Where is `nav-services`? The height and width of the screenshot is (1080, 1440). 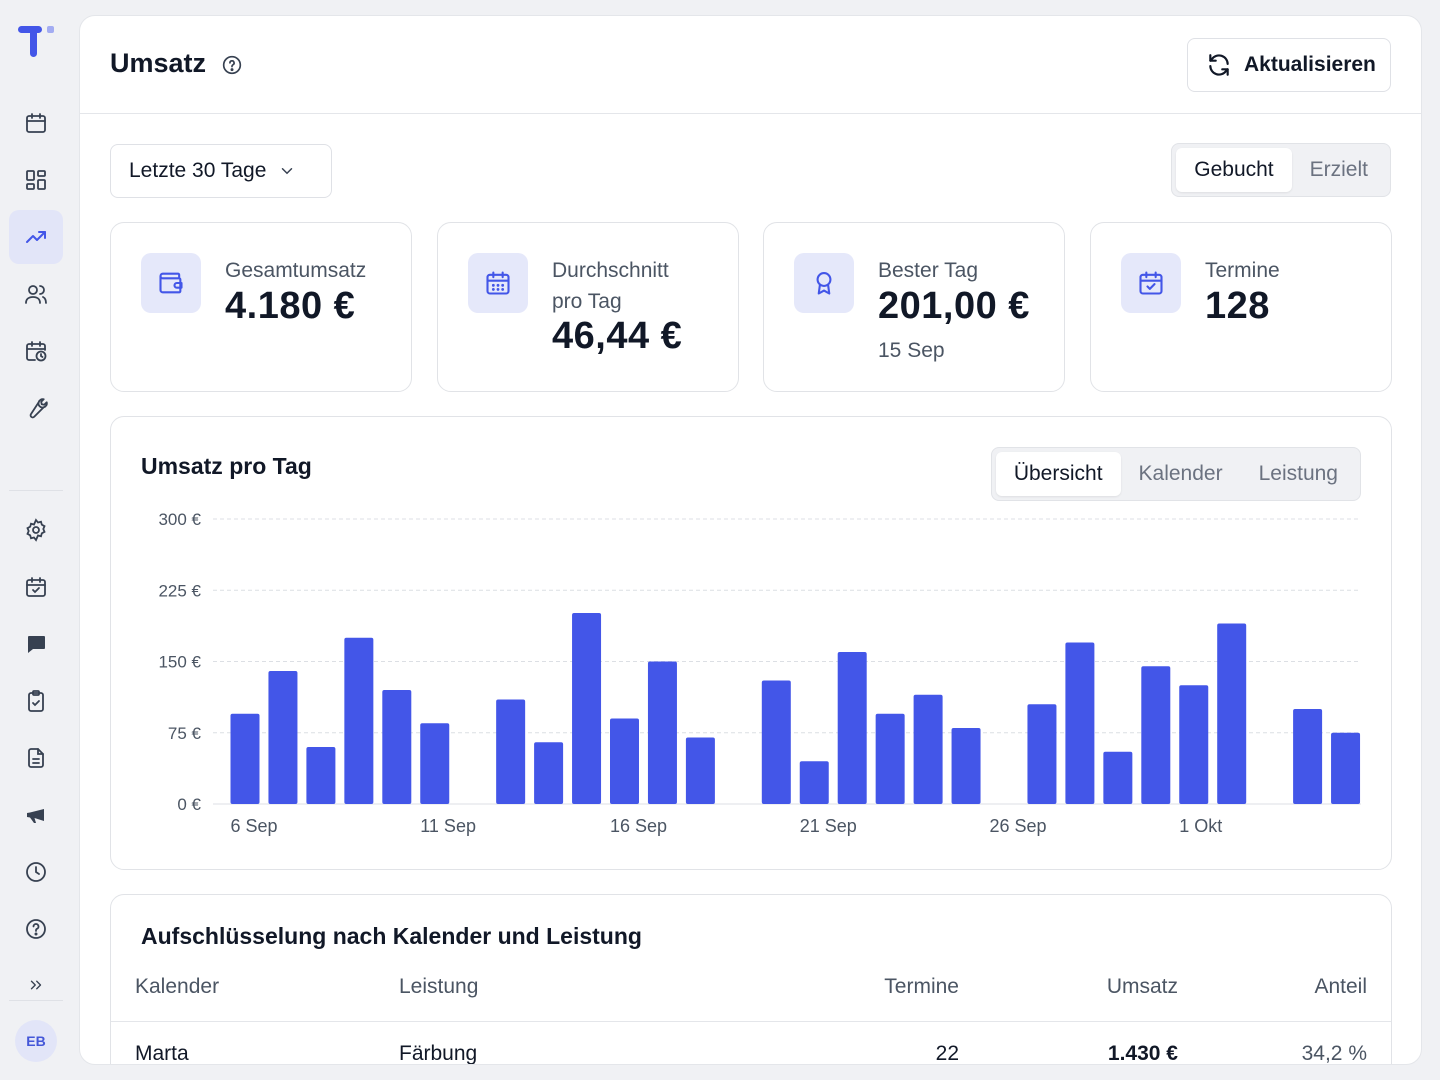
nav-services is located at coordinates (36, 408).